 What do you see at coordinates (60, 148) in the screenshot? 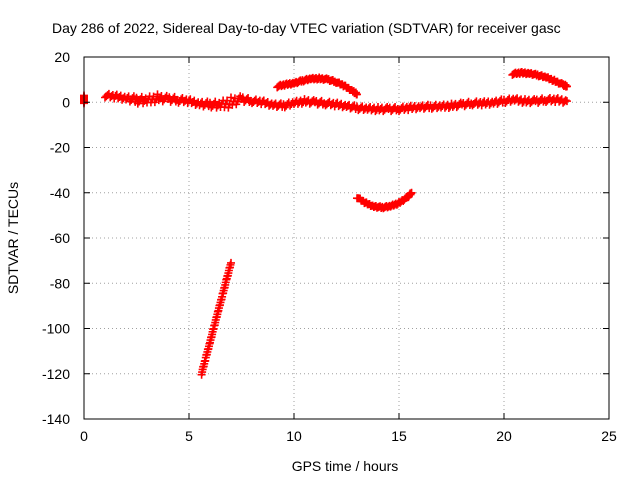
I see `y-tick-label: -20` at bounding box center [60, 148].